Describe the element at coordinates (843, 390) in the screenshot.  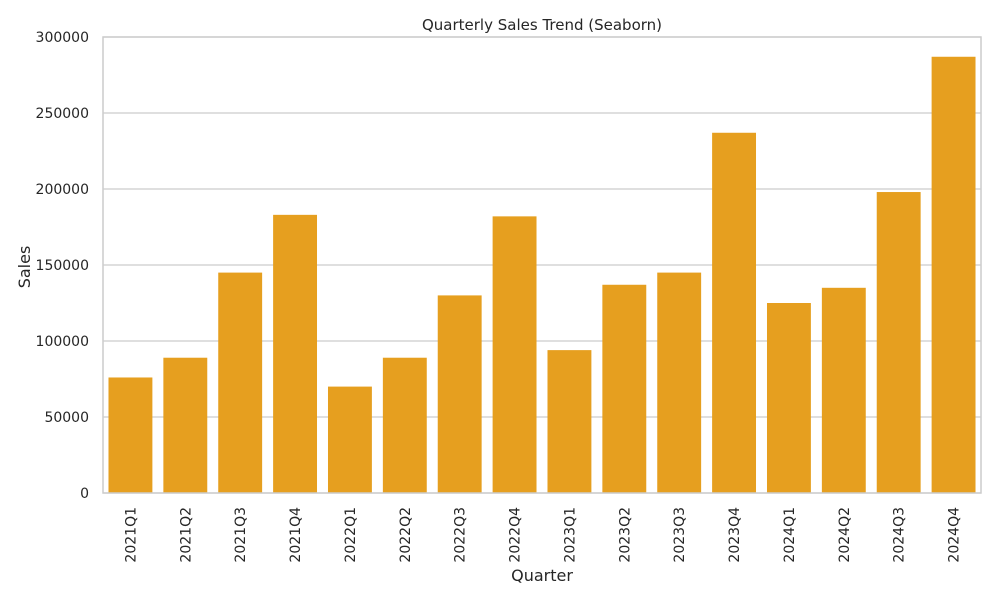
I see `bar-2024Q2` at that location.